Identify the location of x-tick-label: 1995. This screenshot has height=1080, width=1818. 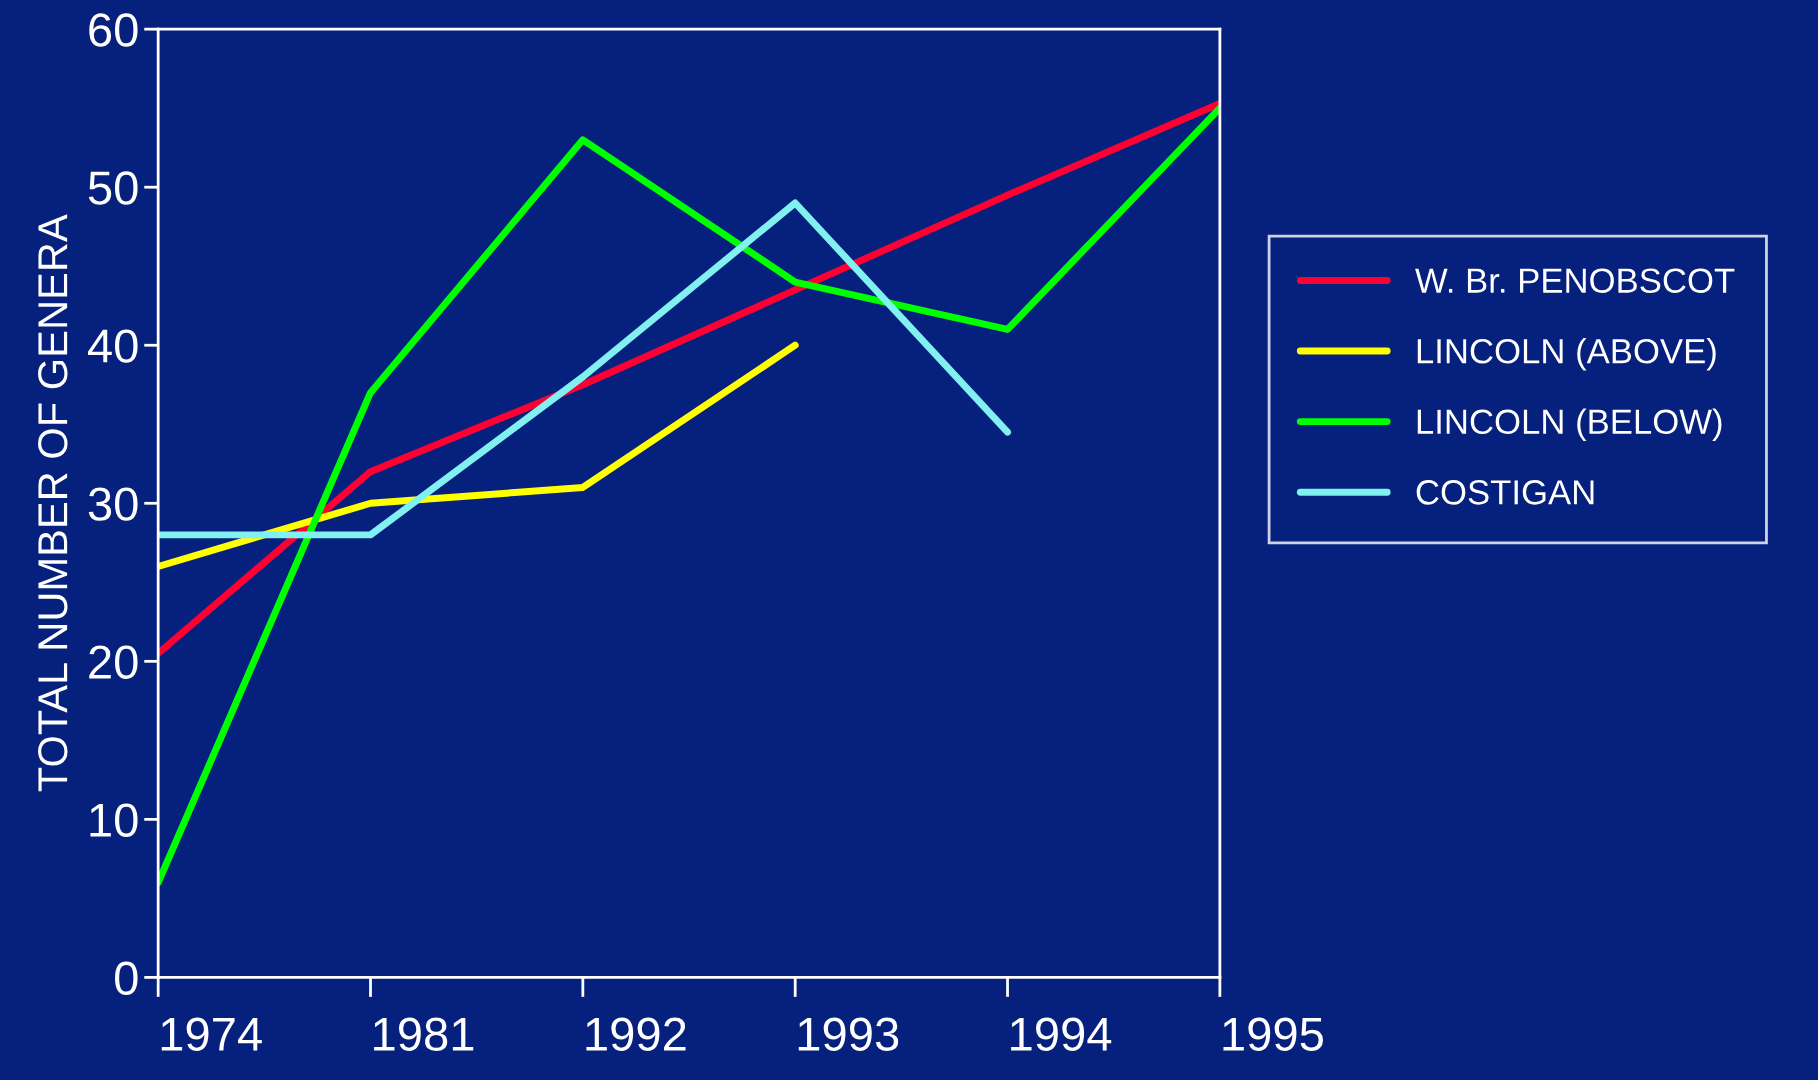
(1273, 1034).